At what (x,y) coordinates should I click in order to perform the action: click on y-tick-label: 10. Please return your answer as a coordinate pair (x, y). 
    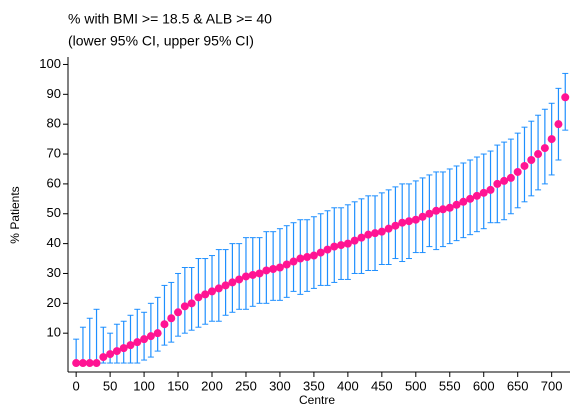
    Looking at the image, I should click on (54, 332).